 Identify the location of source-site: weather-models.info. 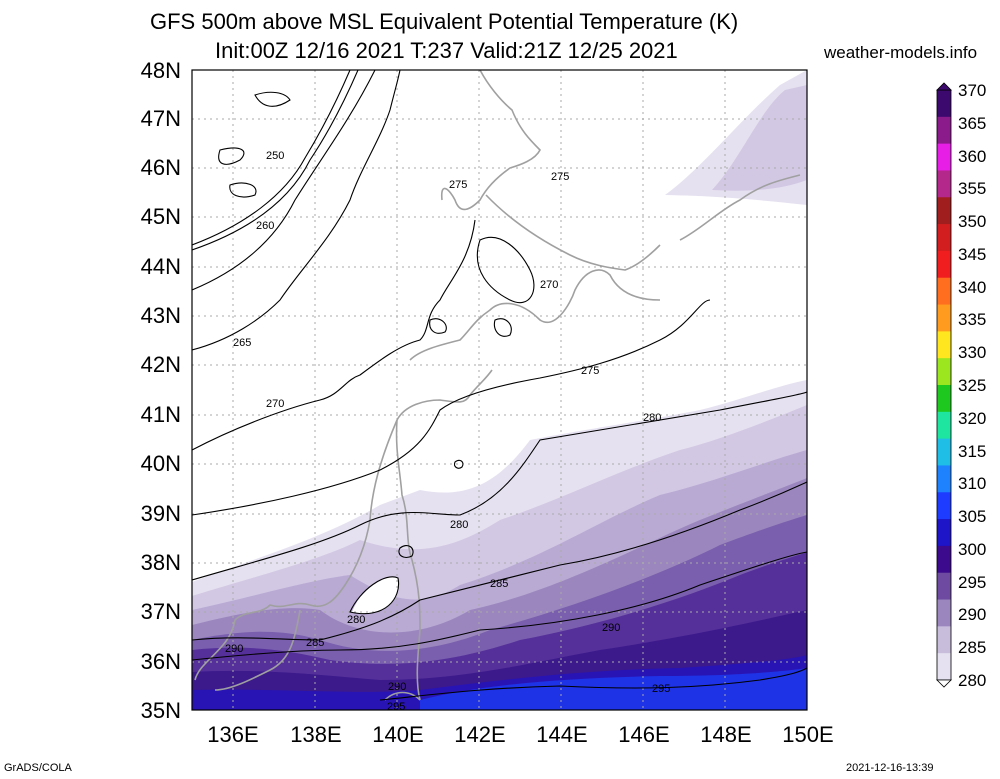
(901, 52).